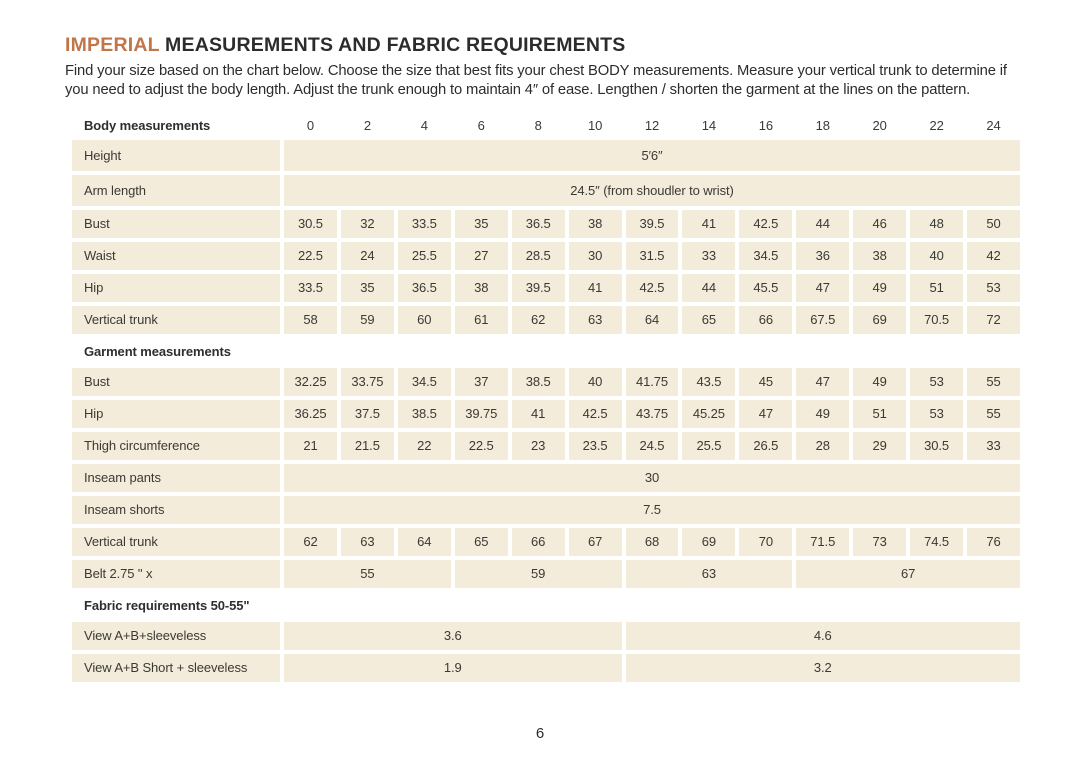  Describe the element at coordinates (538, 223) in the screenshot. I see `value-cell: 36.5` at that location.